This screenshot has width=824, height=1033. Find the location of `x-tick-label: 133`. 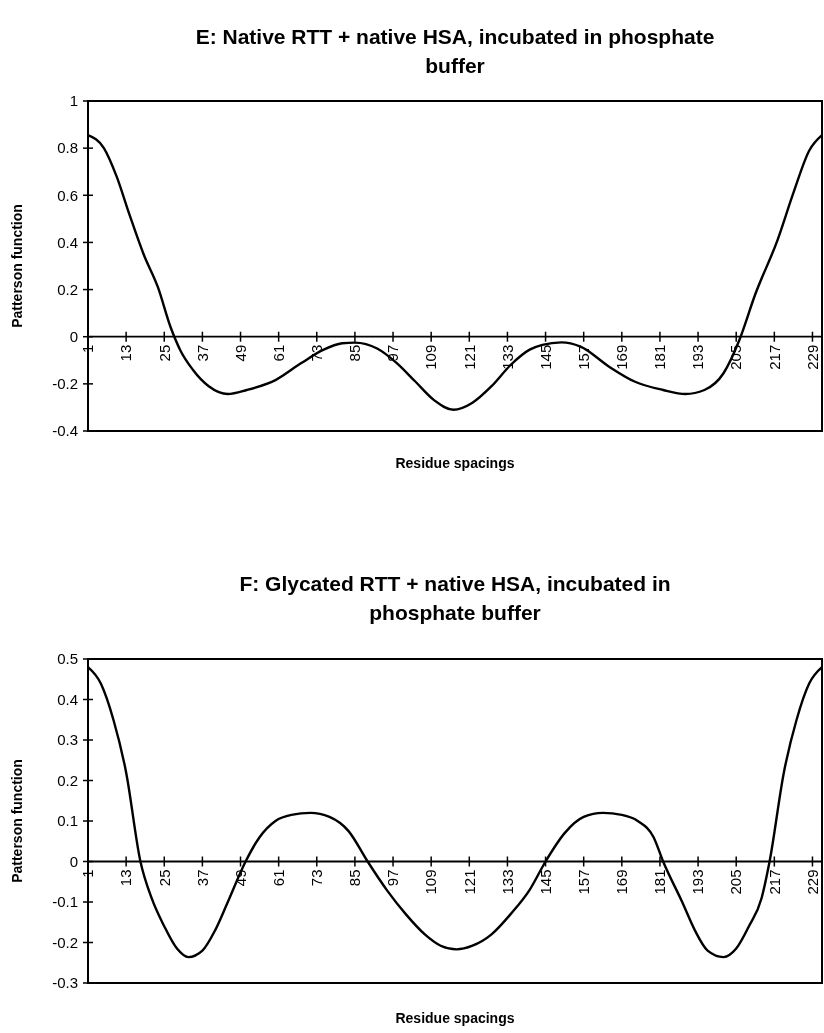

x-tick-label: 133 is located at coordinates (507, 882).